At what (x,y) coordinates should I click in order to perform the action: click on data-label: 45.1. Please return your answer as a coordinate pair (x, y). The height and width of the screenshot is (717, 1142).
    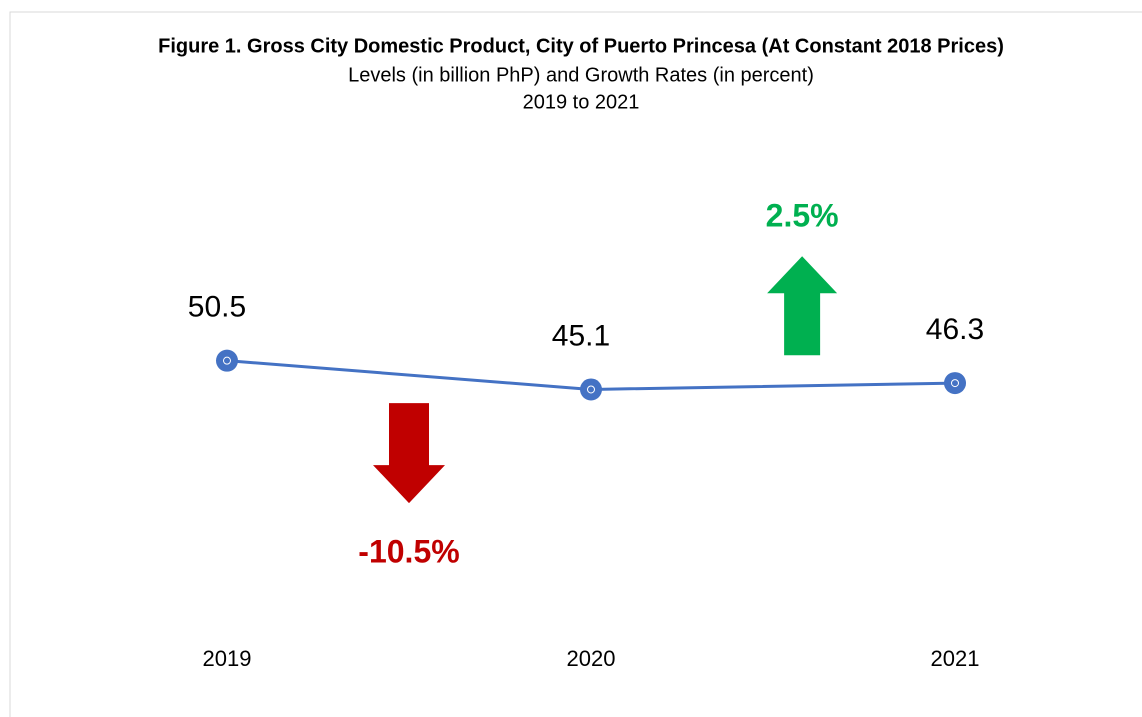
    Looking at the image, I should click on (581, 335).